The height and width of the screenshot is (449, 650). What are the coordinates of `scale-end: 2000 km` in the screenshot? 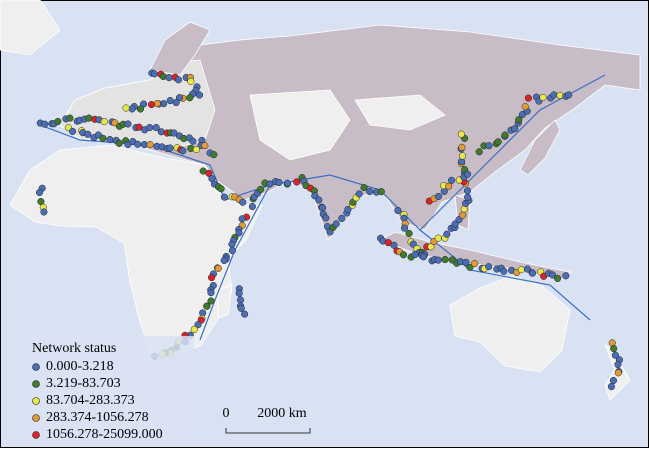 It's located at (282, 413).